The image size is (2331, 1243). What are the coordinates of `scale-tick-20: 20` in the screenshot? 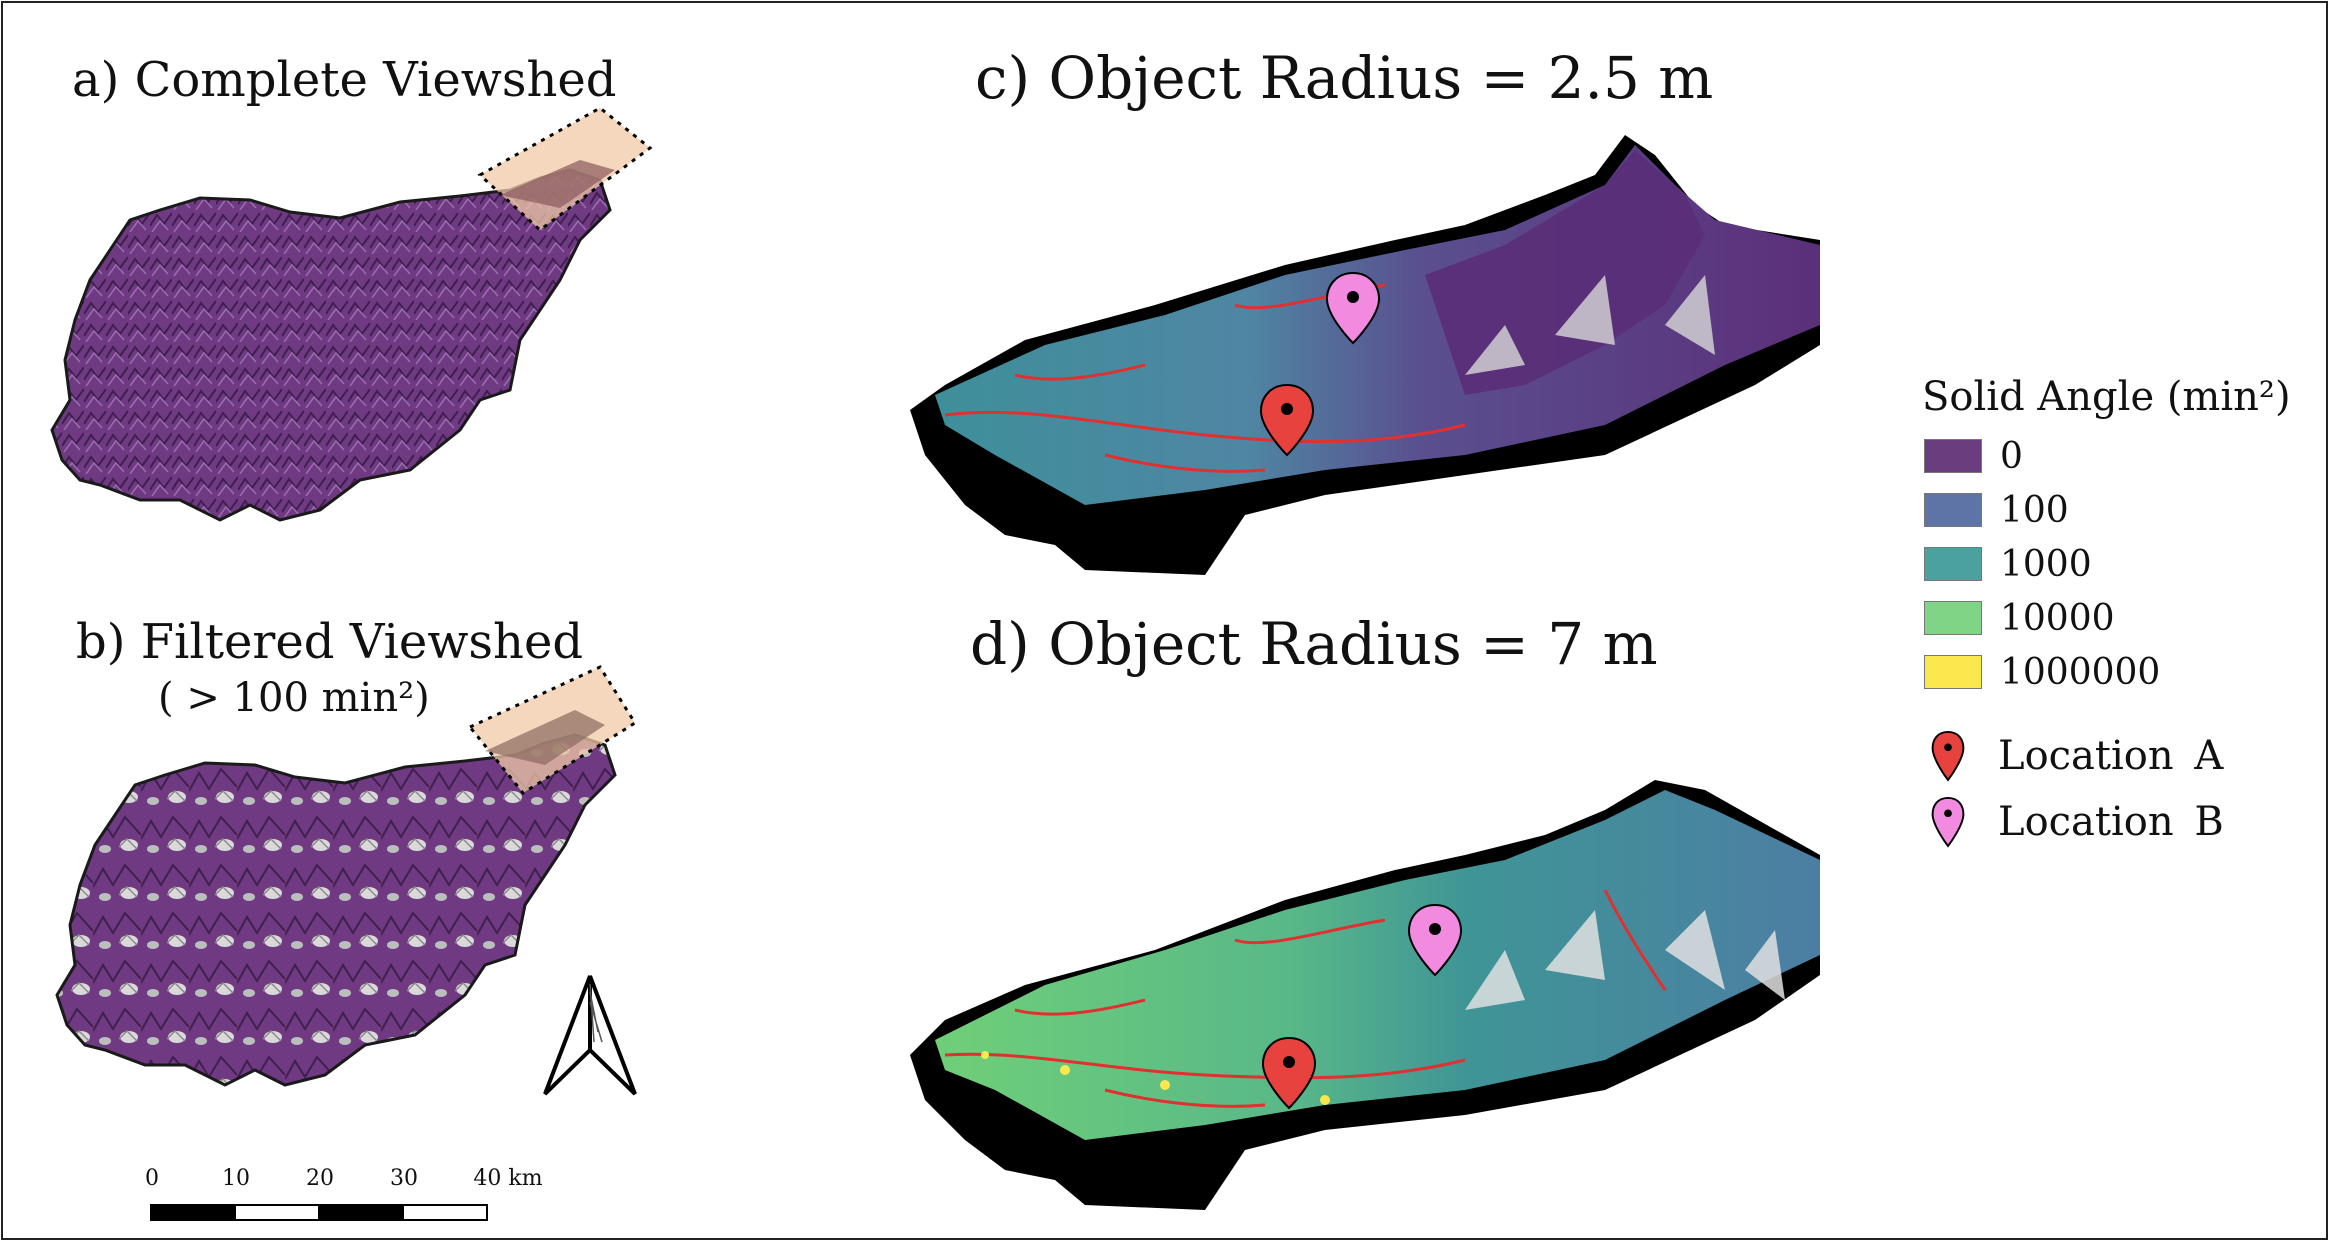 It's located at (320, 1178).